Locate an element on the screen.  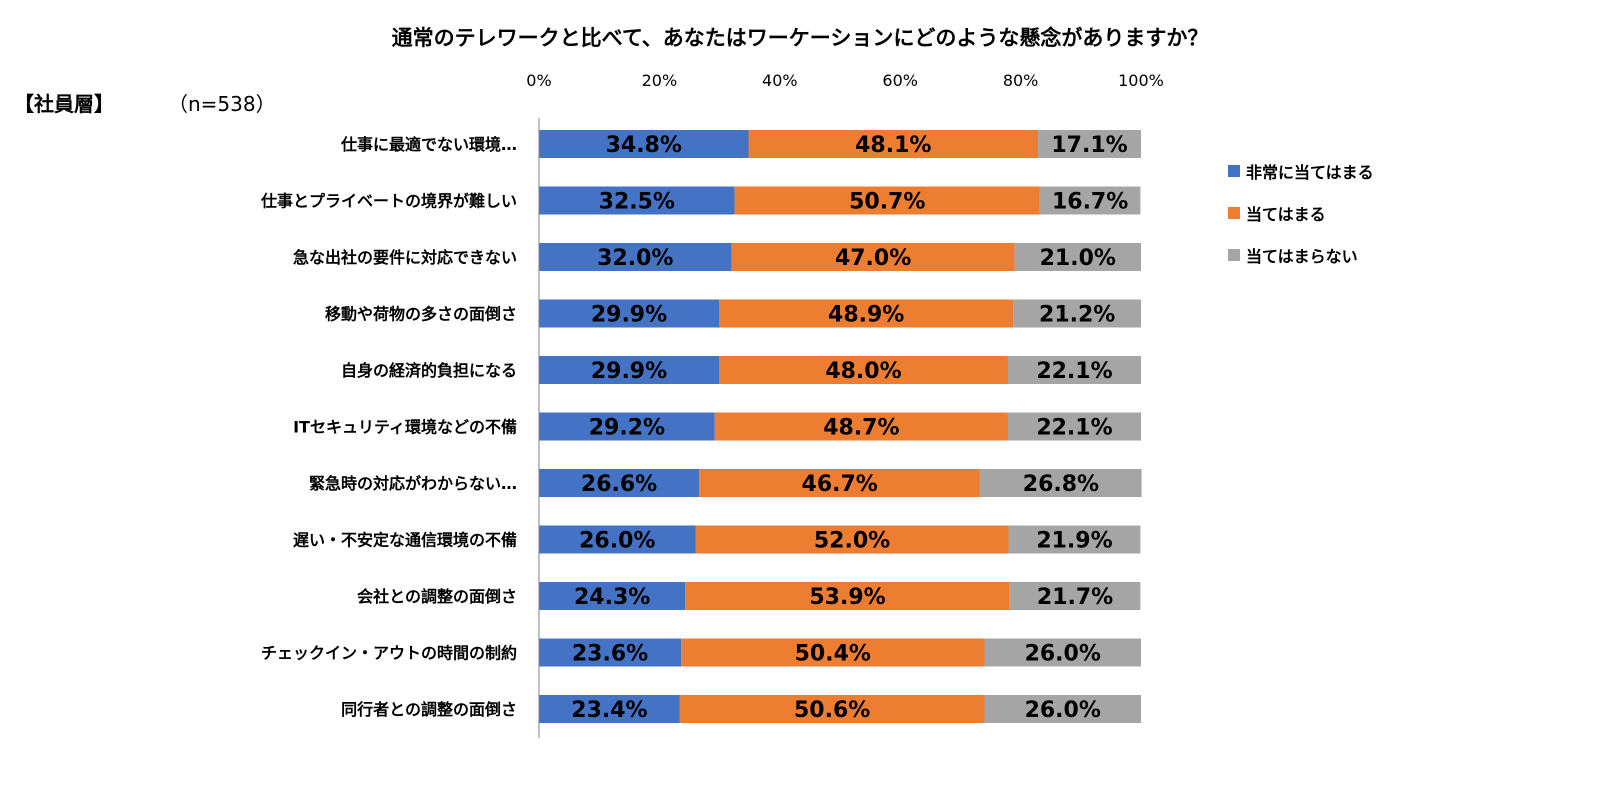
data-label-series-3-row-3: 21.2% is located at coordinates (1077, 315).